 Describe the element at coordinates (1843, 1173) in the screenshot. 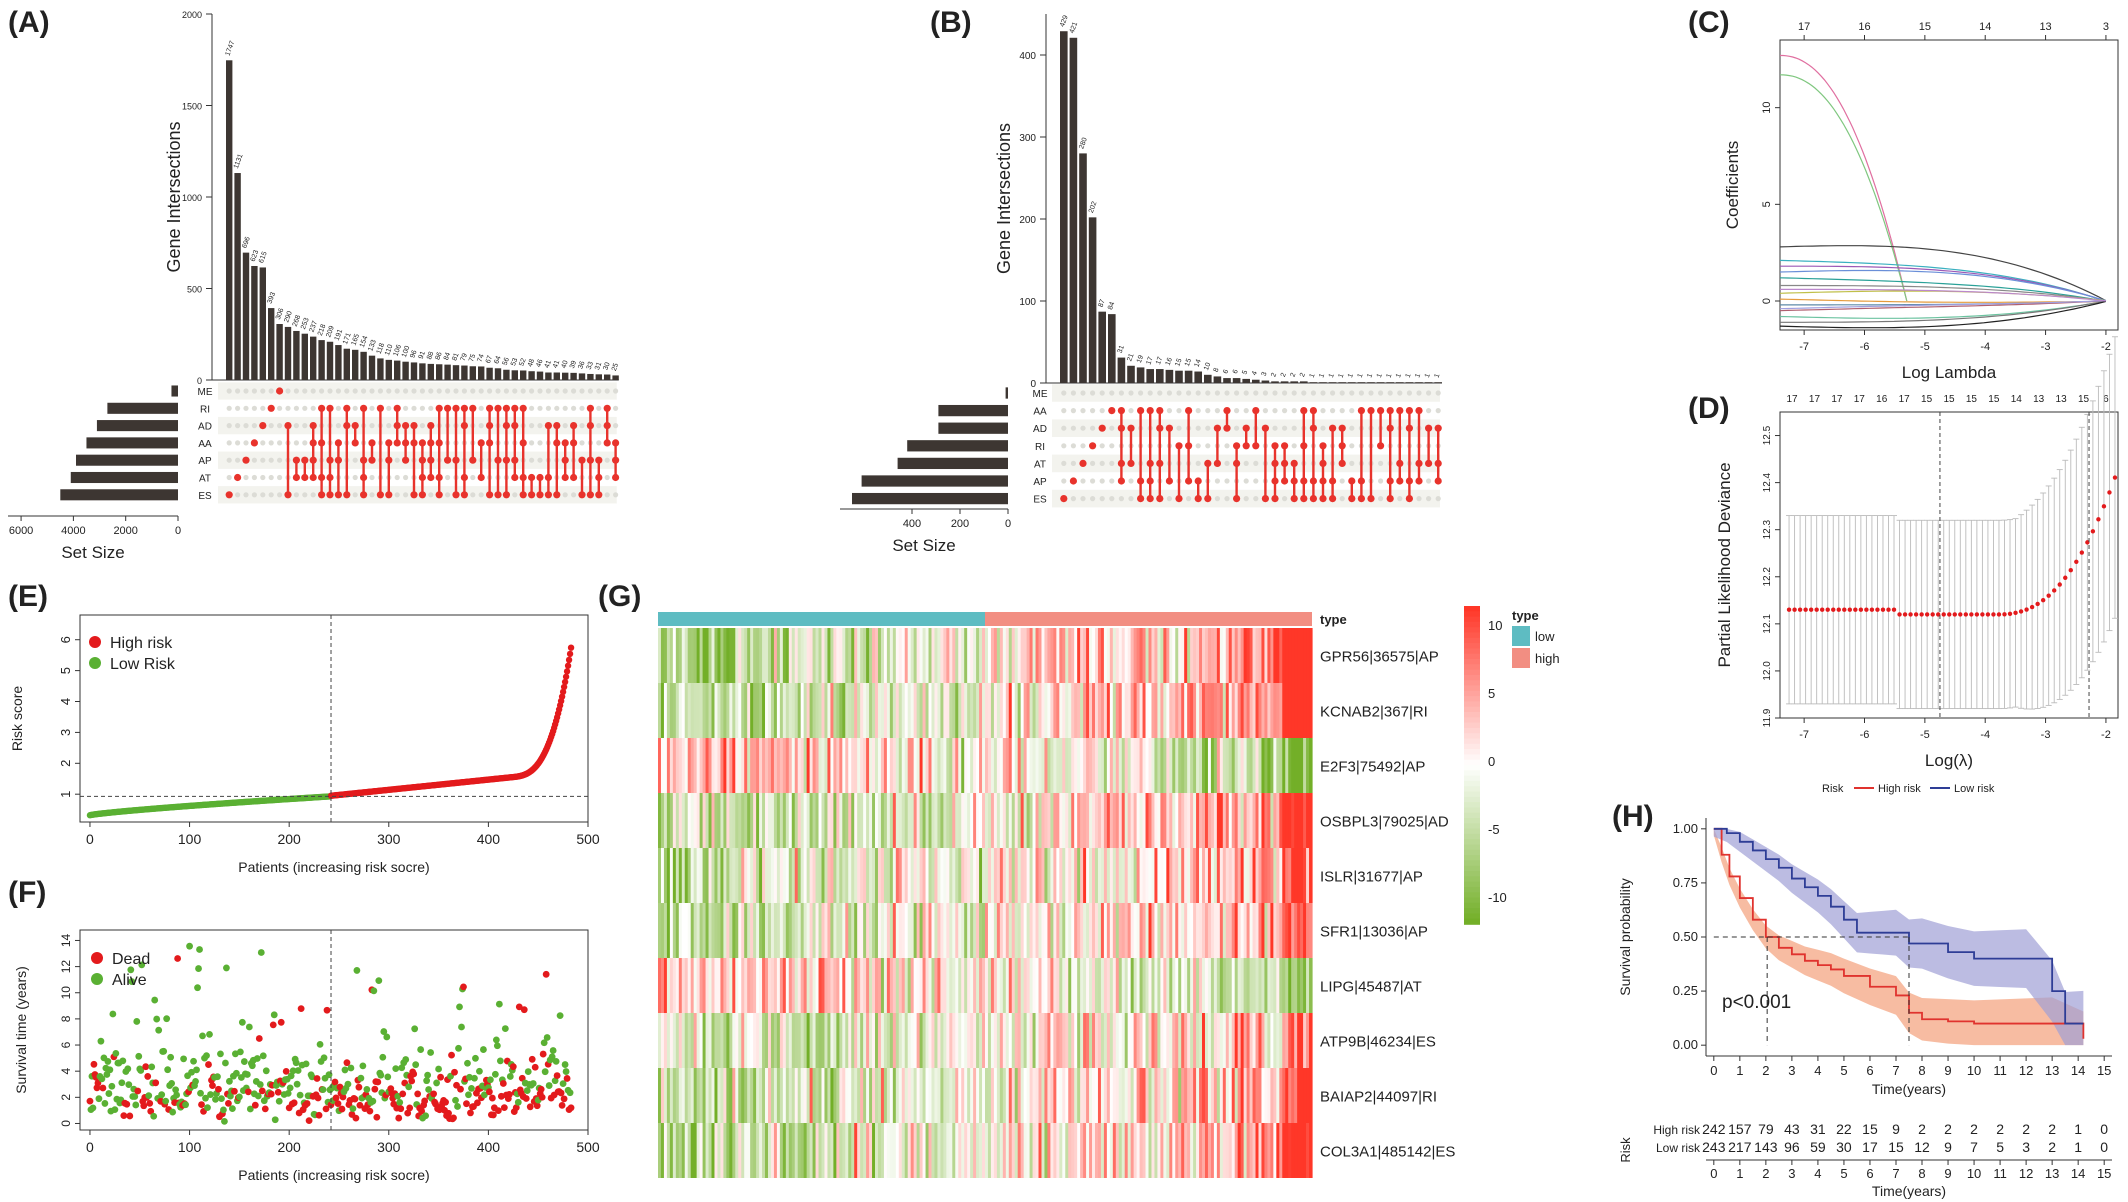

I see `risk-table-x-tick-label: 5` at that location.